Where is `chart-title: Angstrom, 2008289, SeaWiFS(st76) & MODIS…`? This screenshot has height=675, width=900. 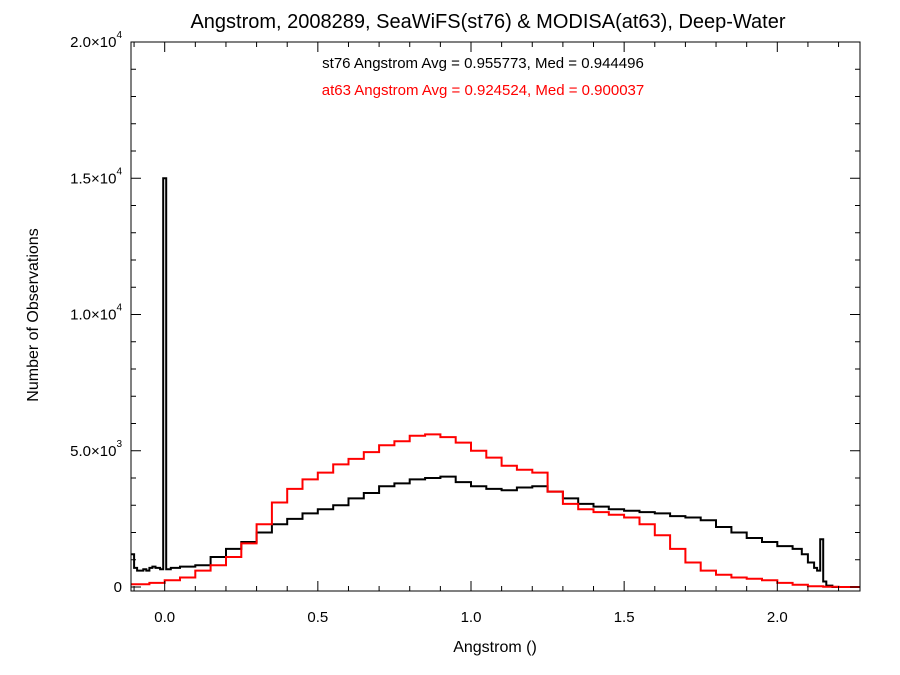
chart-title: Angstrom, 2008289, SeaWiFS(st76) & MODIS… is located at coordinates (487, 22).